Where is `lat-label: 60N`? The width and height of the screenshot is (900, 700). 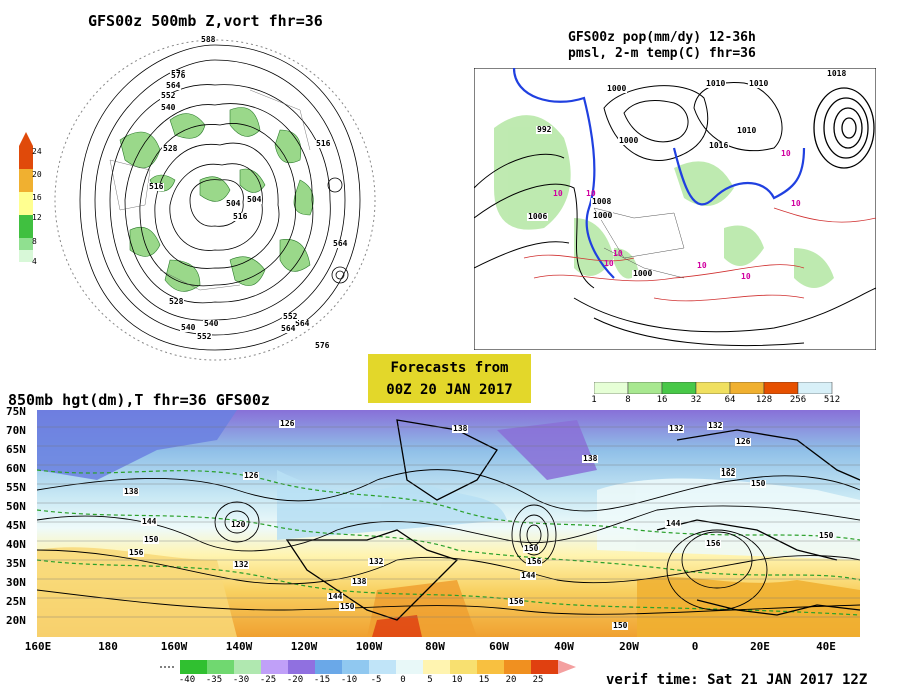 lat-label: 60N is located at coordinates (16, 468).